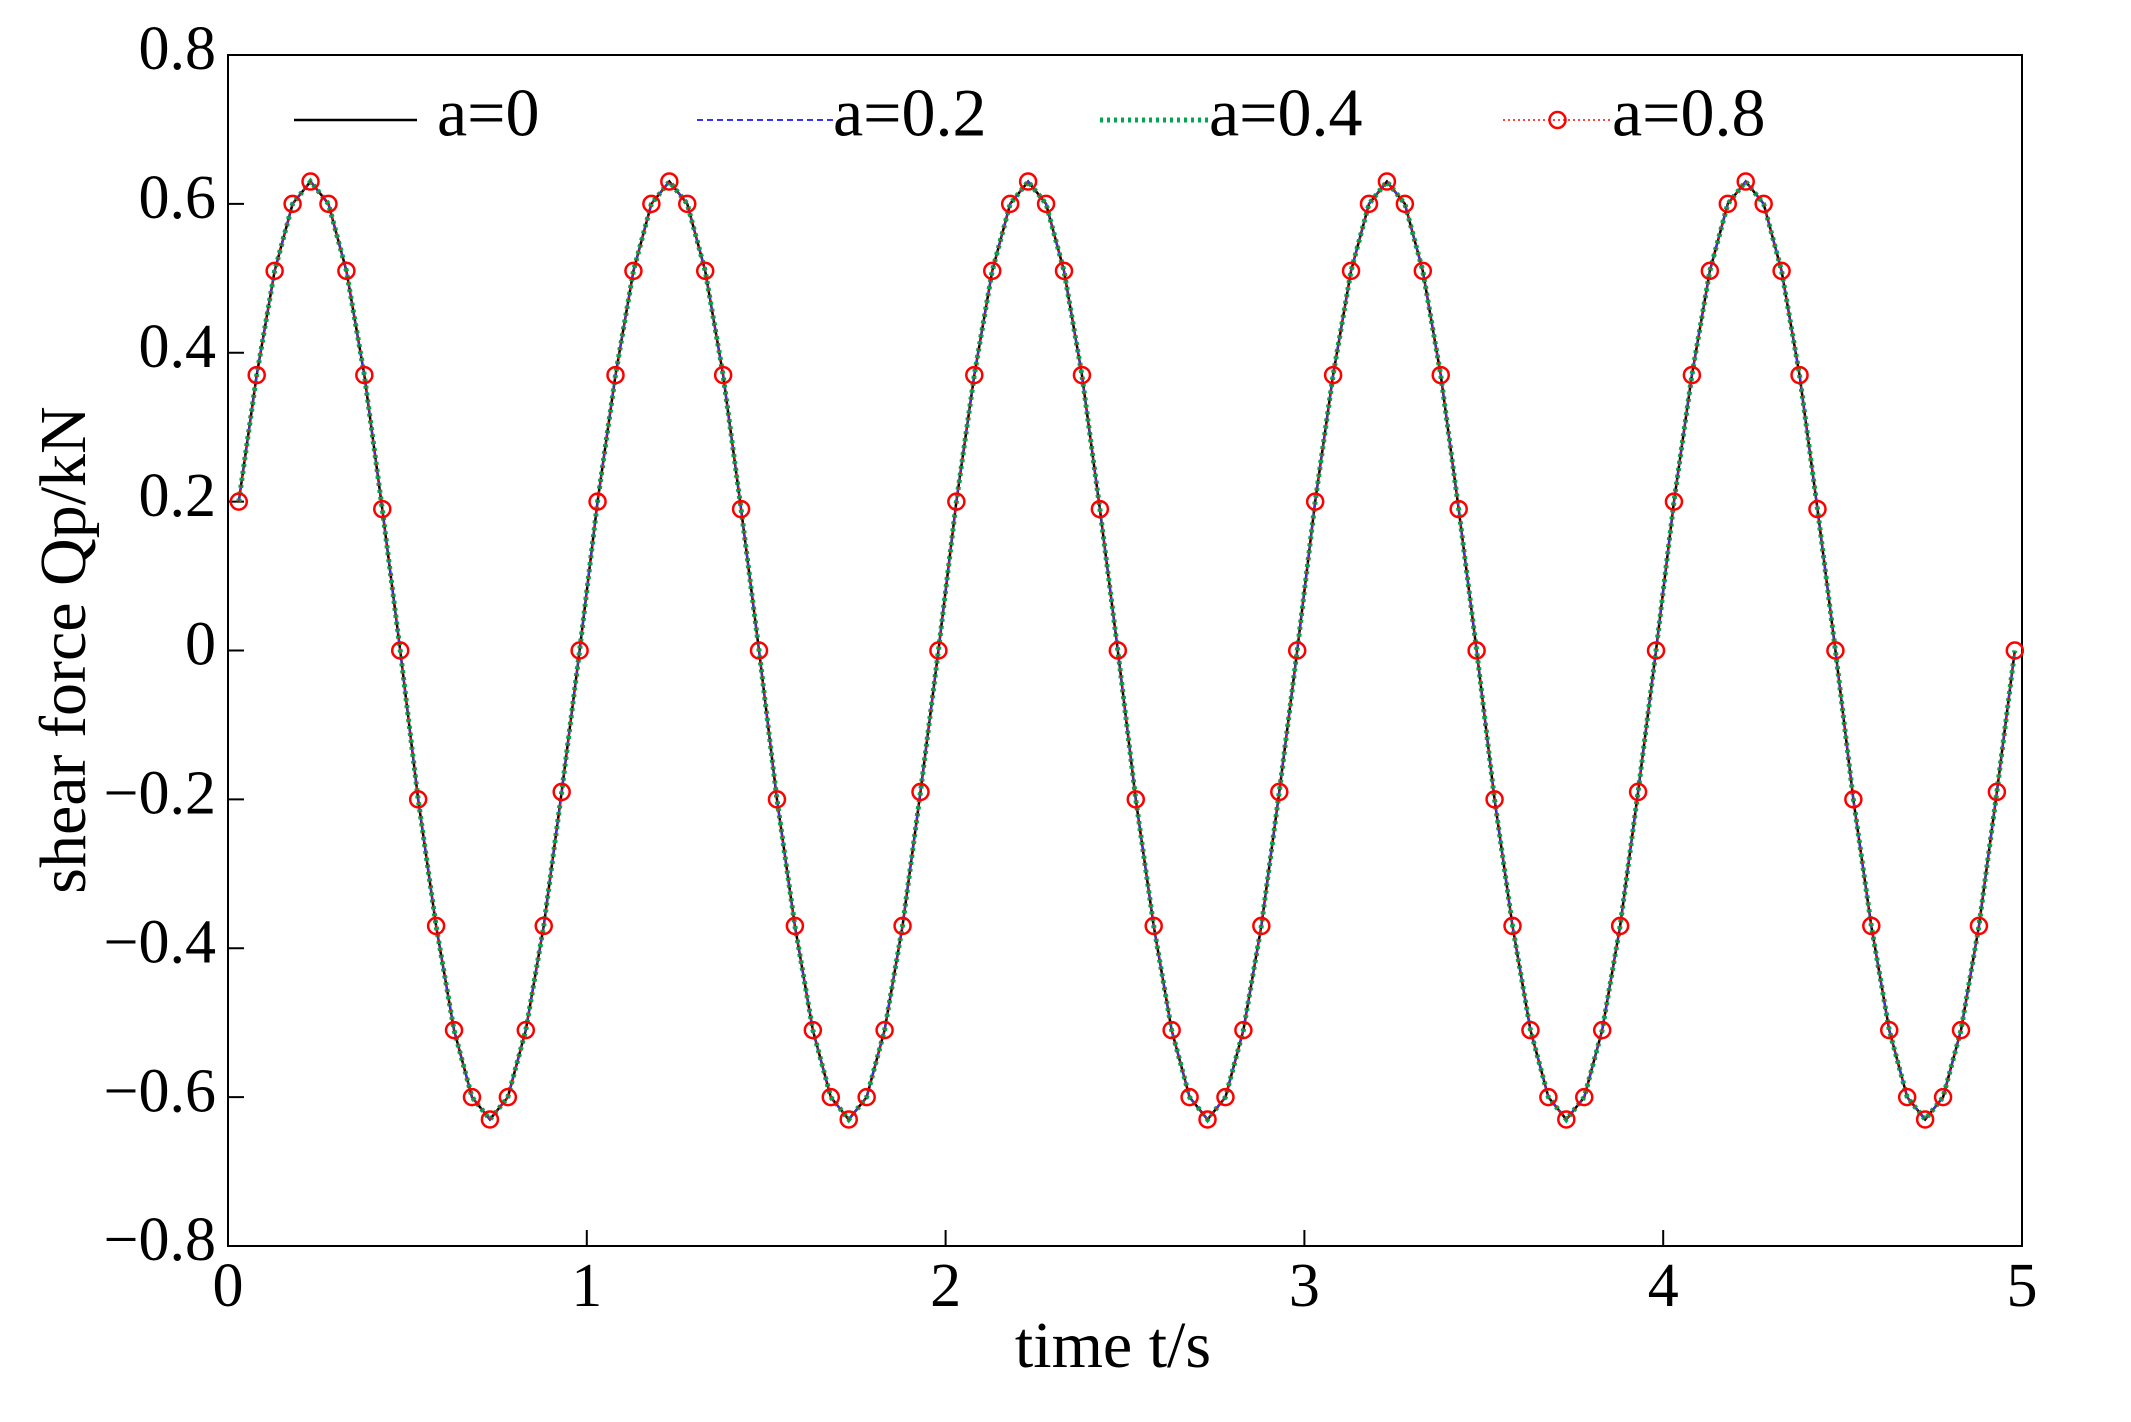  What do you see at coordinates (586, 1286) in the screenshot?
I see `x-tick-label: 1` at bounding box center [586, 1286].